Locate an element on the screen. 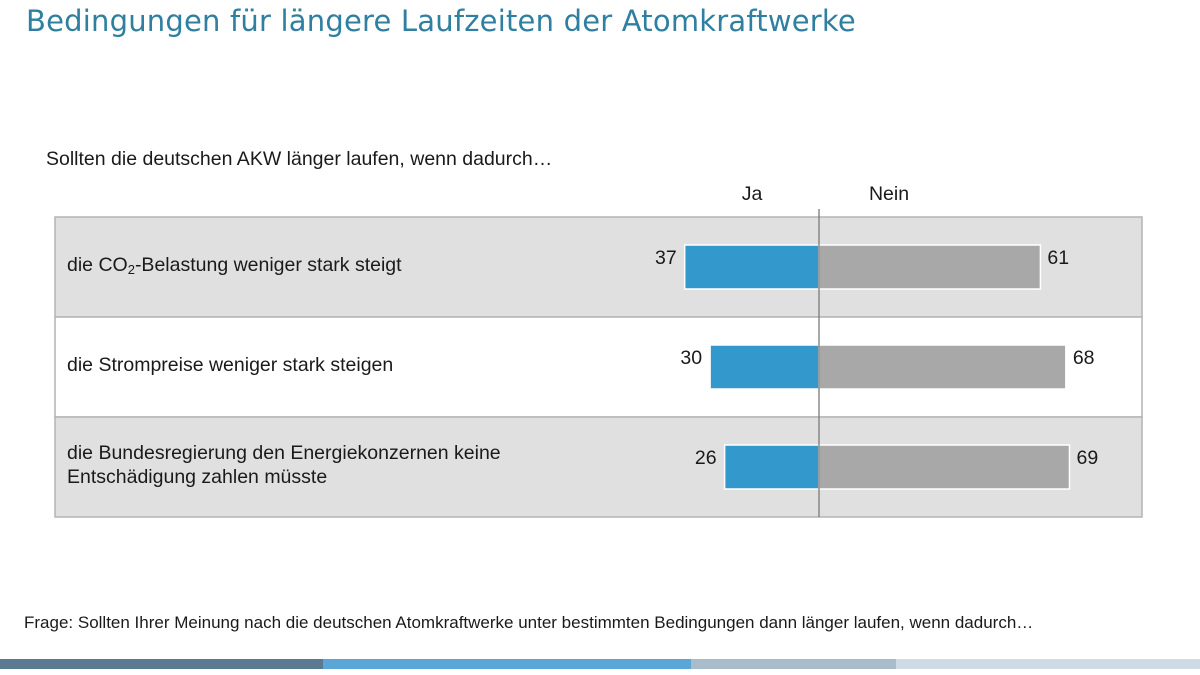 This screenshot has width=1200, height=675. value-label-ja: 30 is located at coordinates (691, 358).